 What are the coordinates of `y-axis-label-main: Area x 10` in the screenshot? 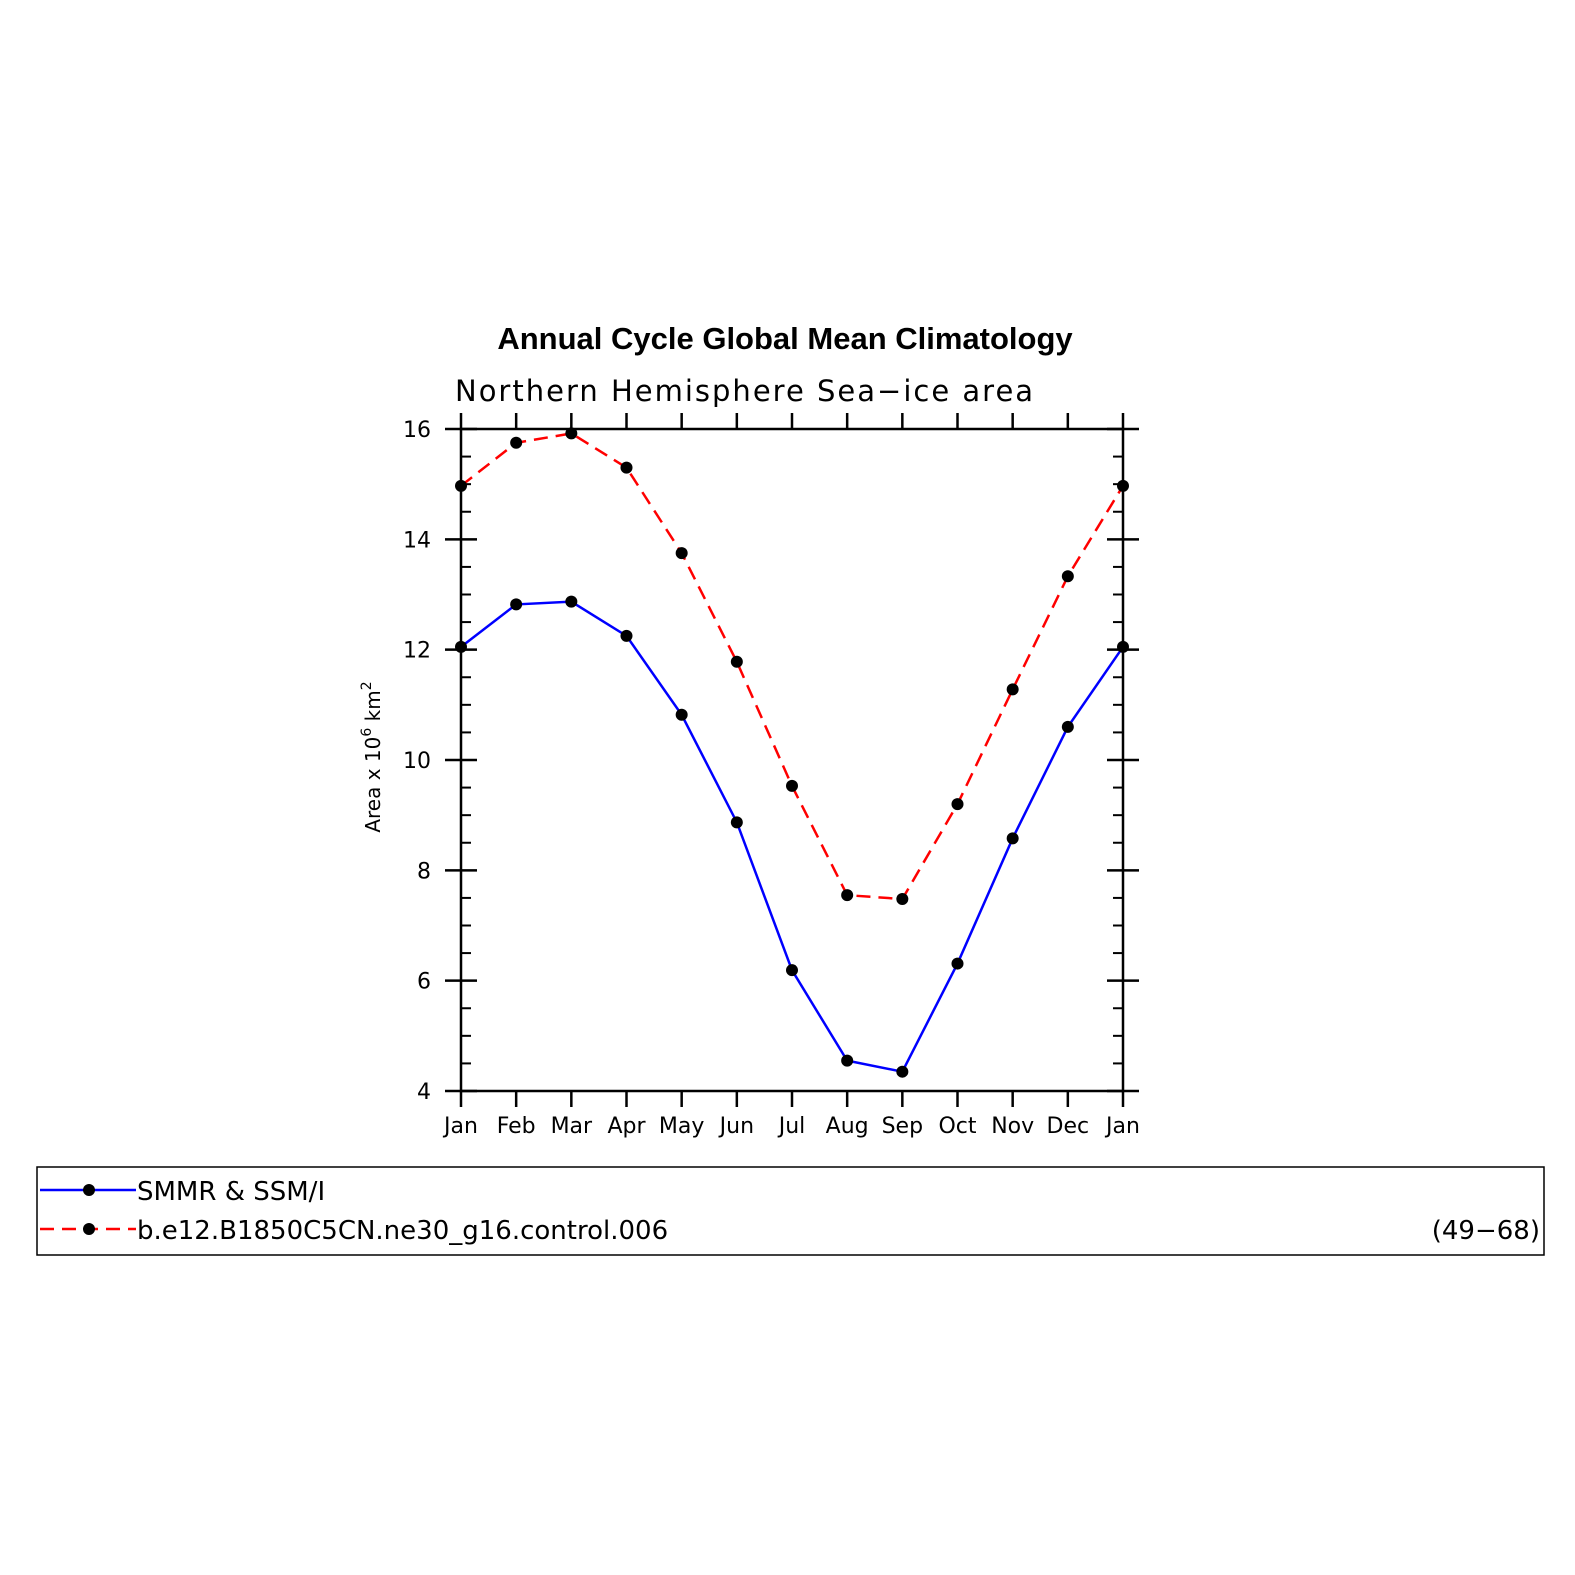 It's located at (373, 785).